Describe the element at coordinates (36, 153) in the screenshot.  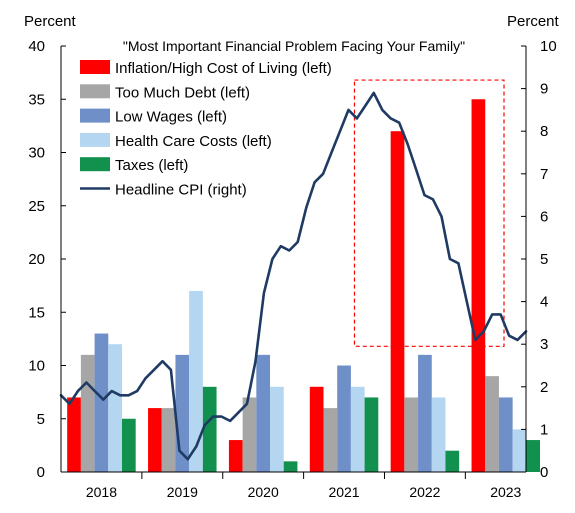
I see `left-tick-label: 30` at that location.